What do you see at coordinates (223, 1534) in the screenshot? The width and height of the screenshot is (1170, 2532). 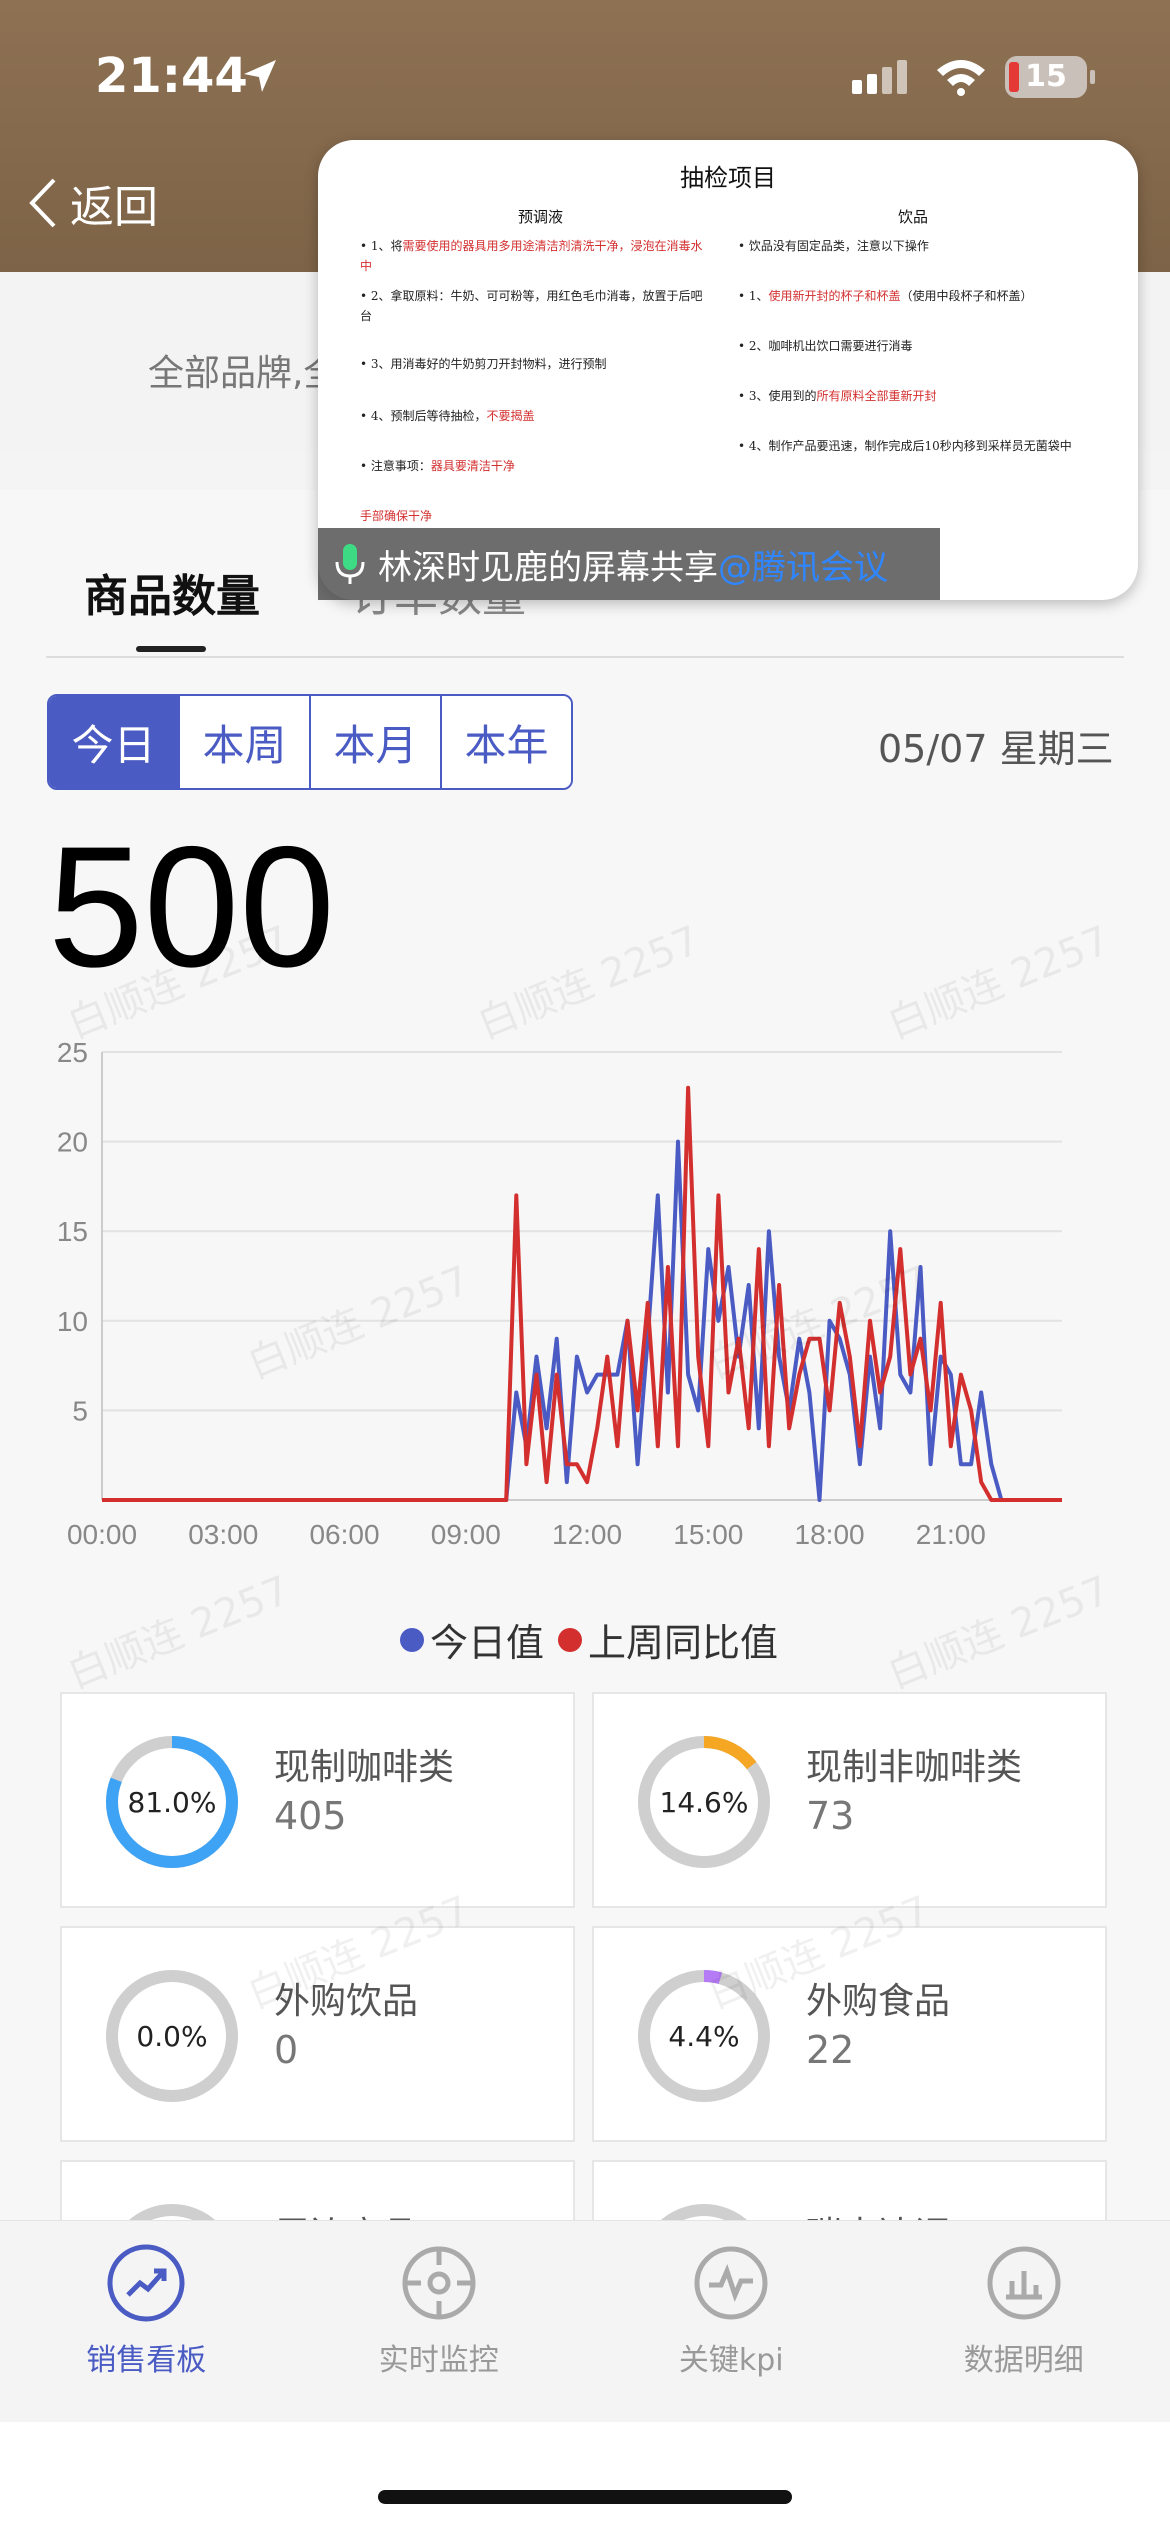 I see `x-tick-label: 03:00` at bounding box center [223, 1534].